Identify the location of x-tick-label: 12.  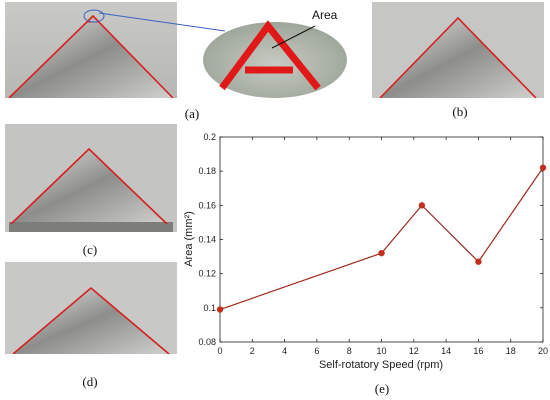
(414, 351).